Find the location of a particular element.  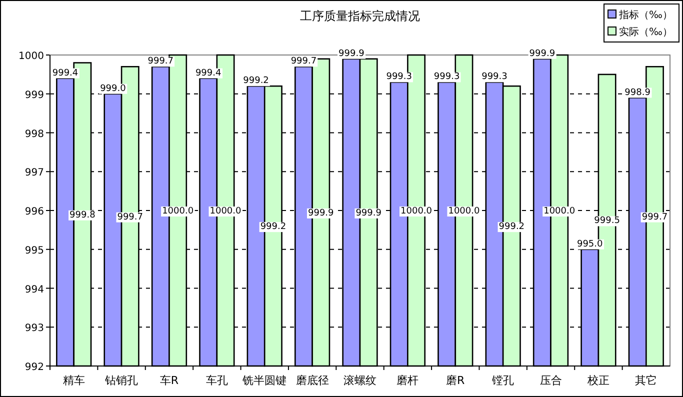

x-tick-label: 钻销孔 is located at coordinates (121, 380).